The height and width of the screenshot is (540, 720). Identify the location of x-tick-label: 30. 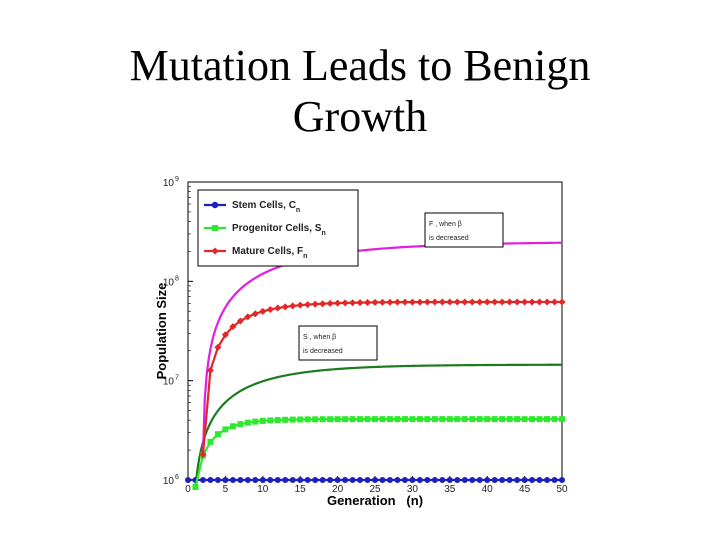
(413, 489).